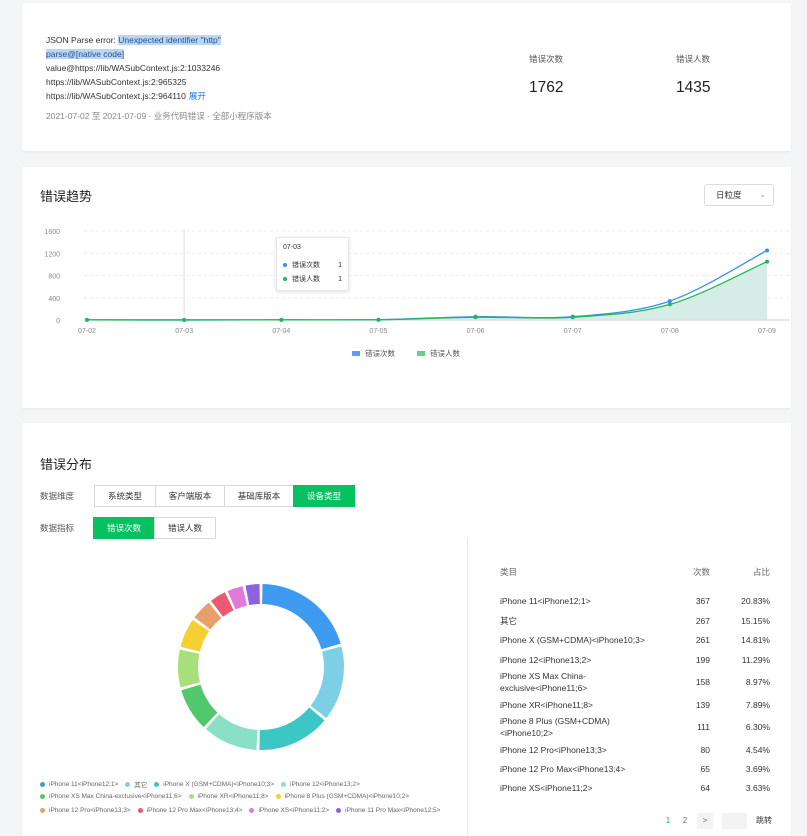  What do you see at coordinates (757, 682) in the screenshot?
I see `cell-ratio: 8.97%` at bounding box center [757, 682].